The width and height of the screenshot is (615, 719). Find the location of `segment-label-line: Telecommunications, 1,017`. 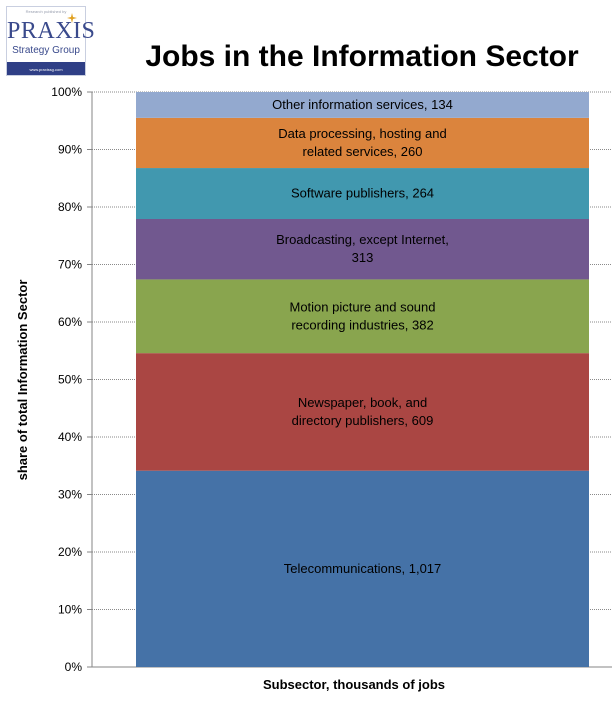

segment-label-line: Telecommunications, 1,017 is located at coordinates (363, 568).